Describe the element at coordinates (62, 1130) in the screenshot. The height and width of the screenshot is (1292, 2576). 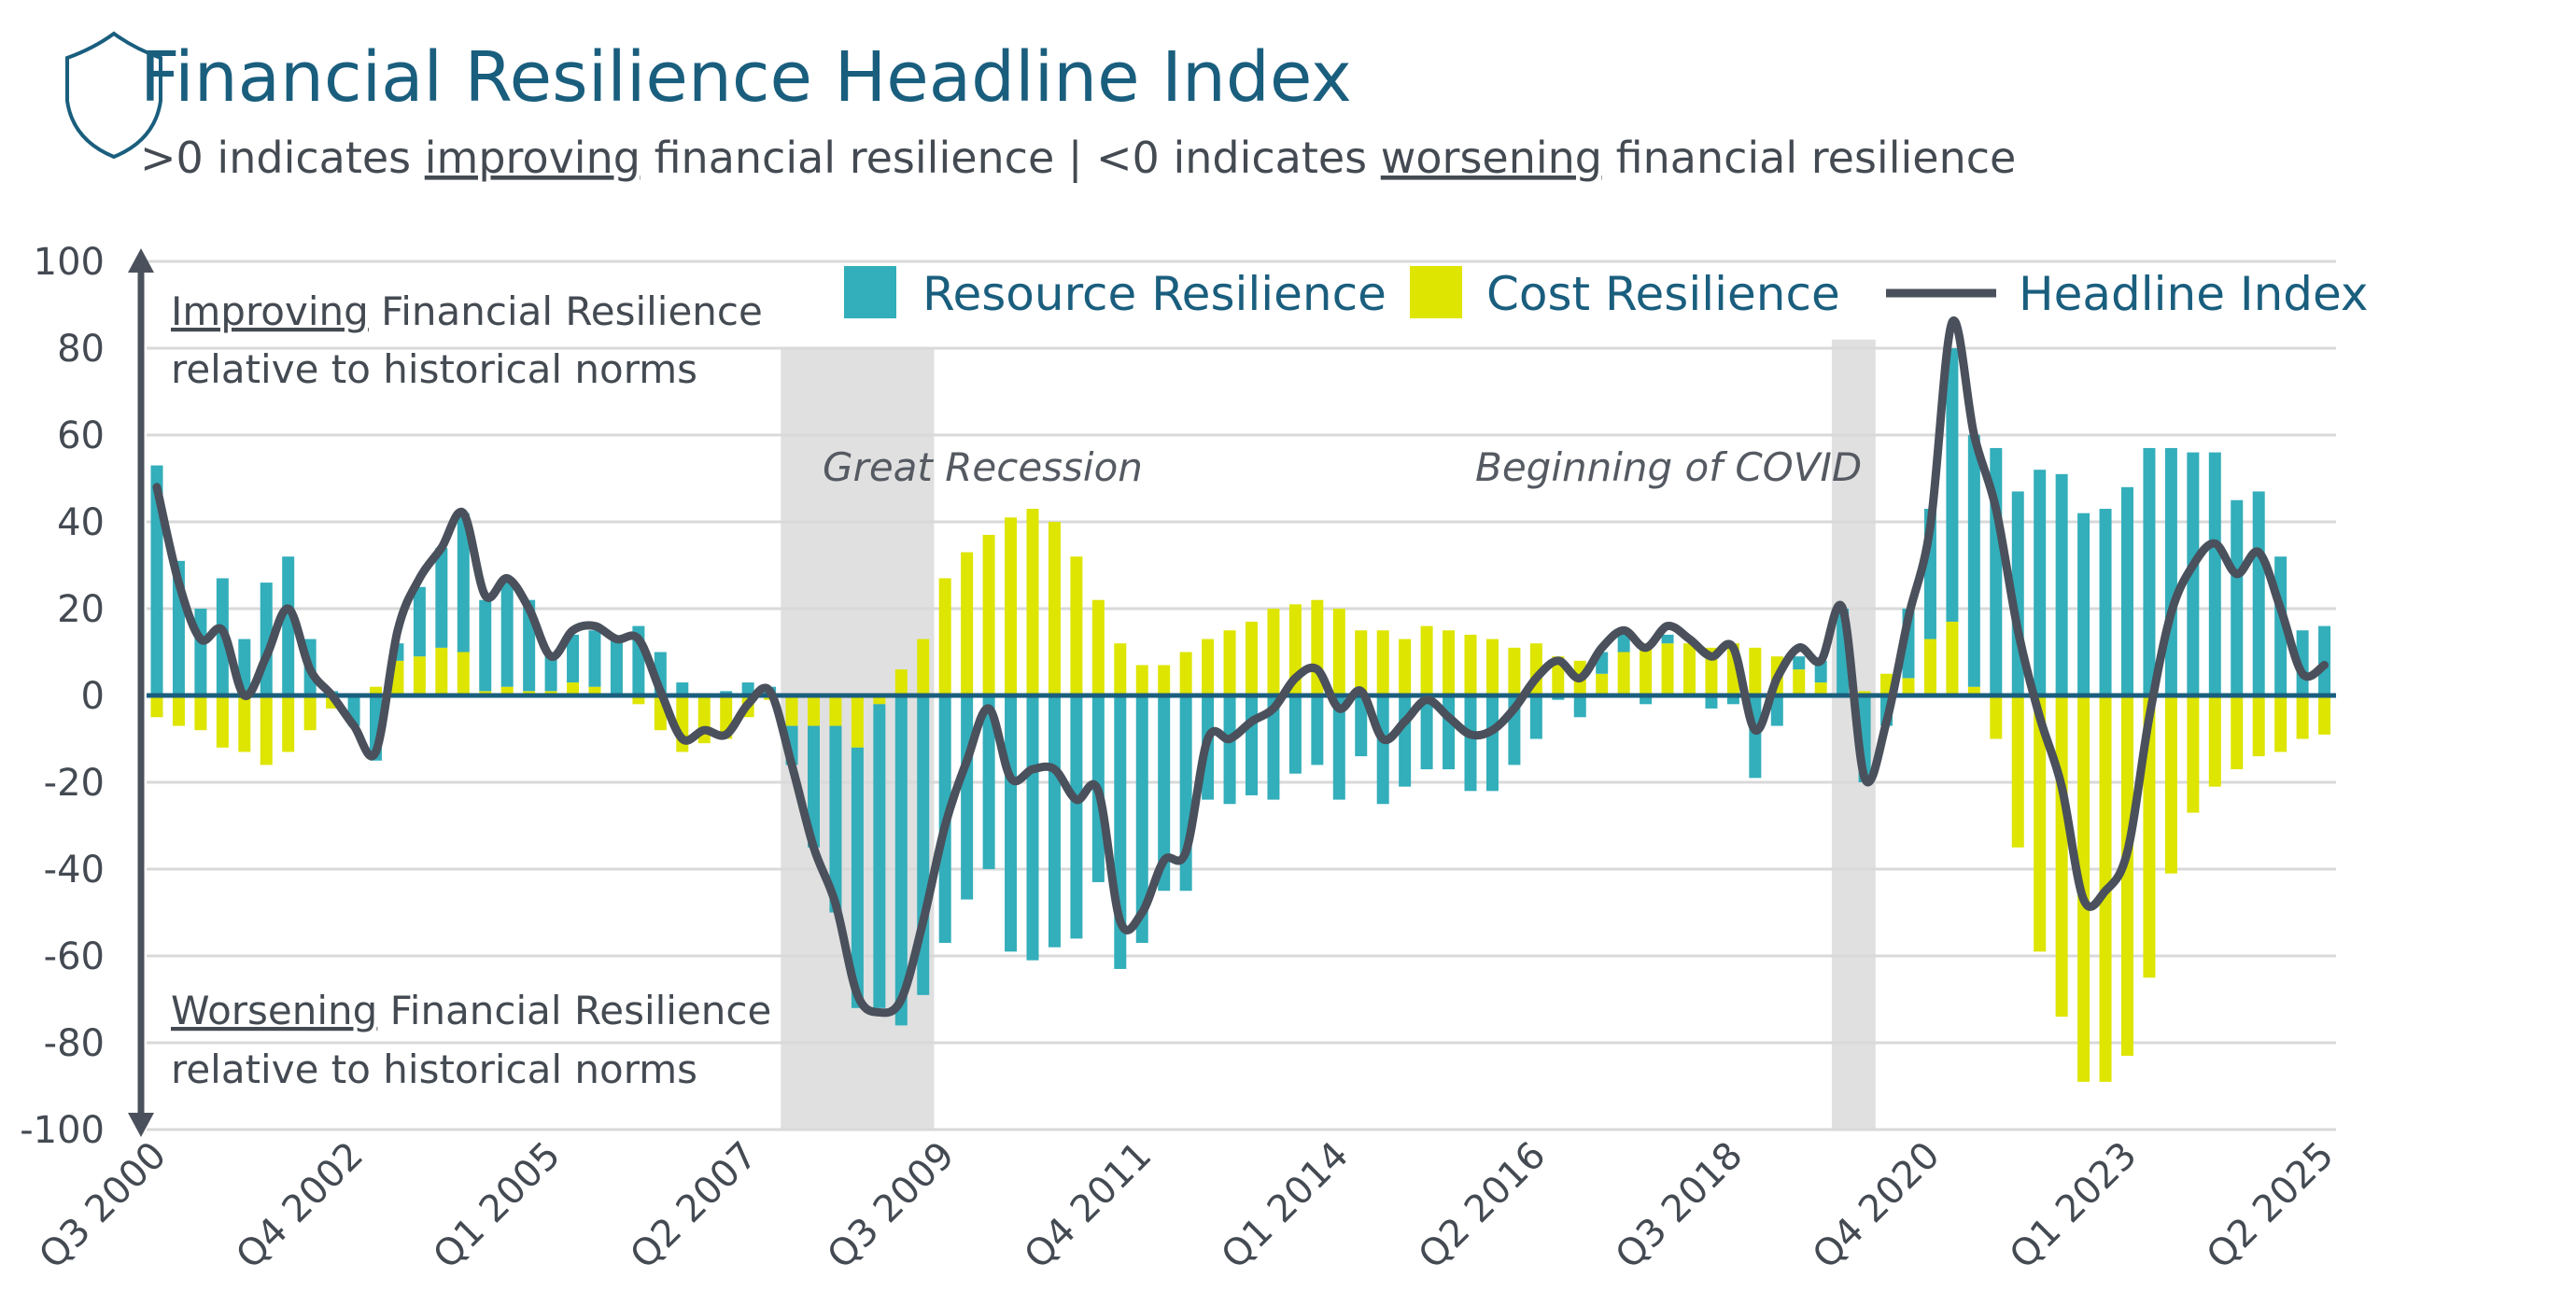
I see `y-tick-label: -100` at that location.